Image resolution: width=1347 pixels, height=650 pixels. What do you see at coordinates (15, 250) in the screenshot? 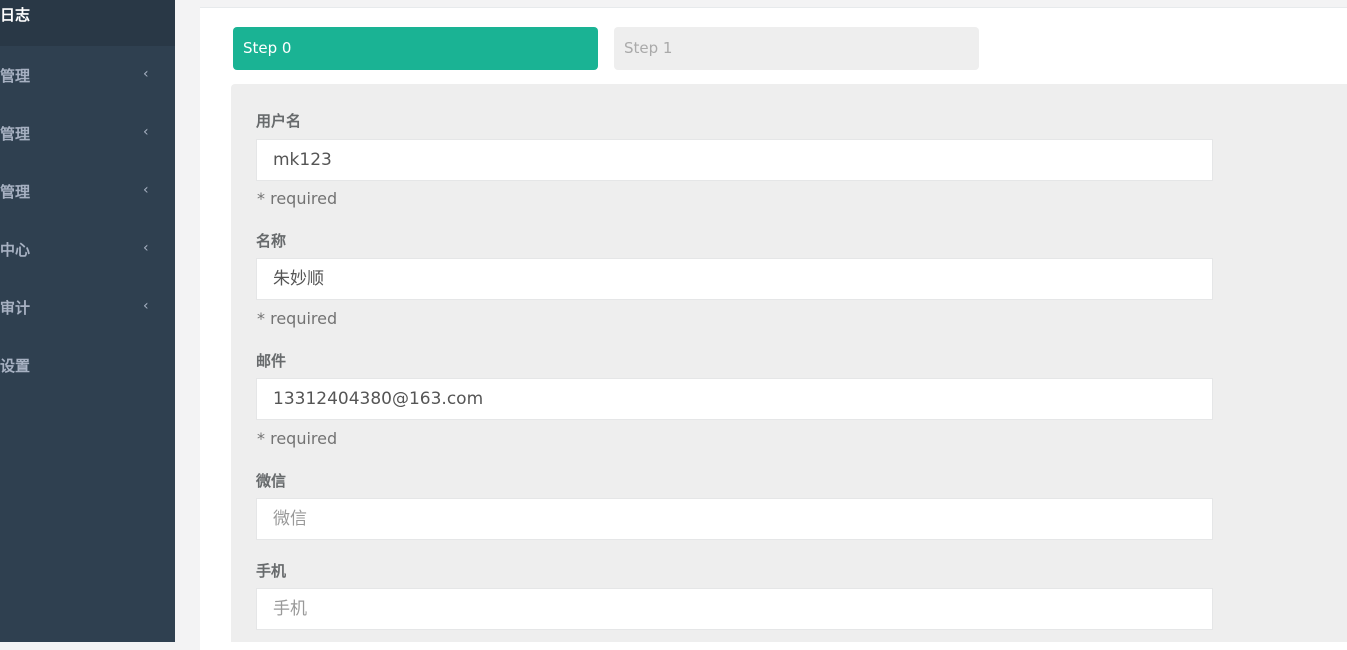
I see `nav-item: 中心` at bounding box center [15, 250].